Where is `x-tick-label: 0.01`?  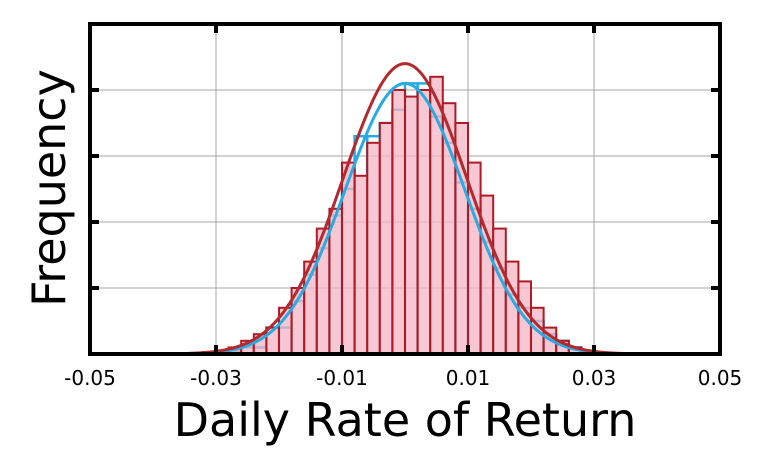
x-tick-label: 0.01 is located at coordinates (468, 378).